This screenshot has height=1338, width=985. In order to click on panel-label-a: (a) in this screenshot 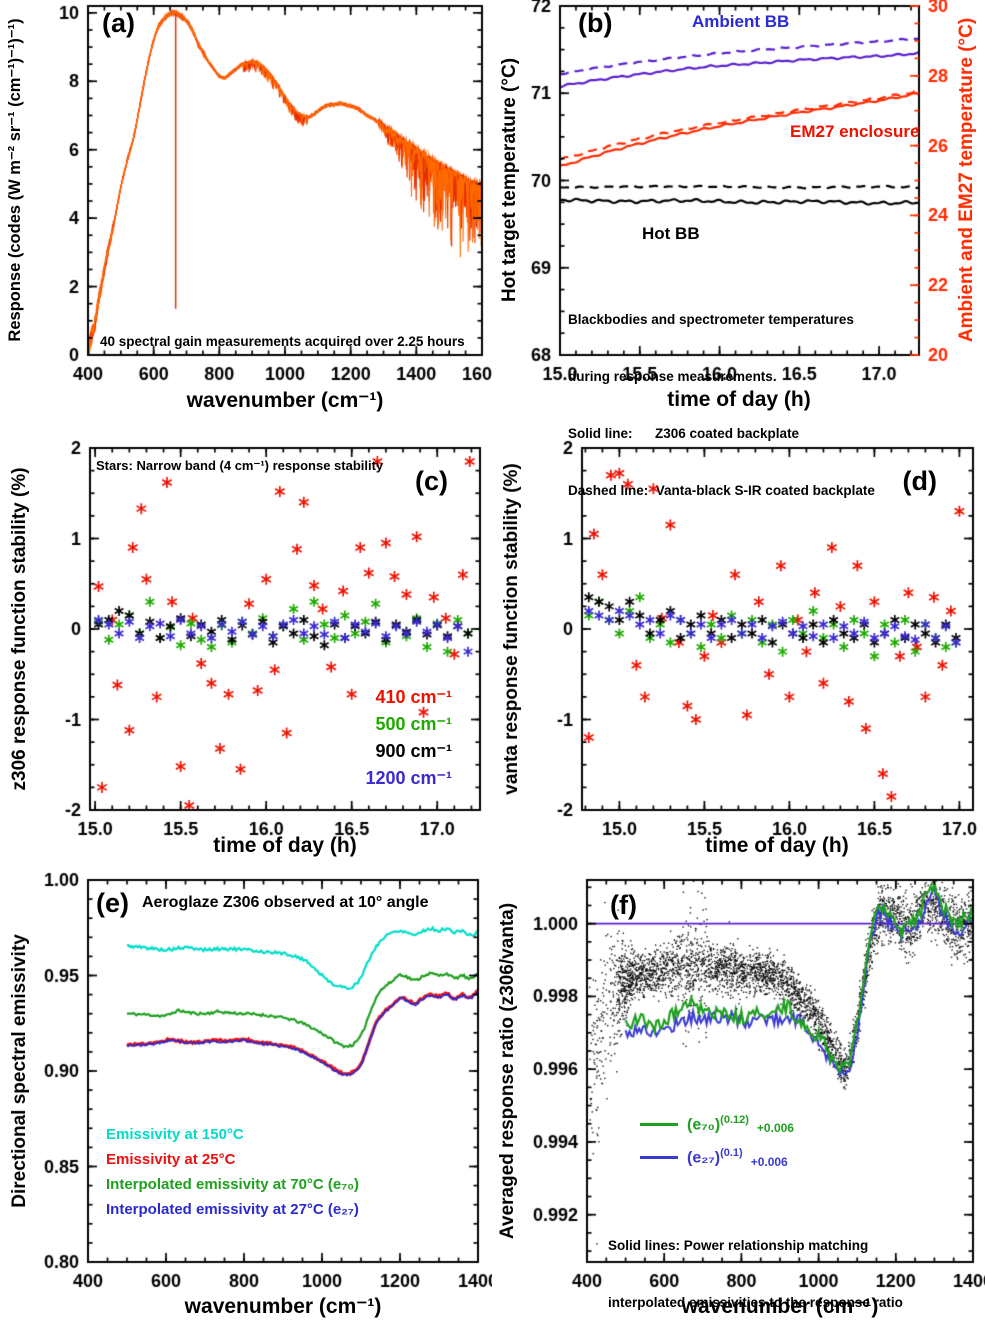, I will do `click(118, 23)`.